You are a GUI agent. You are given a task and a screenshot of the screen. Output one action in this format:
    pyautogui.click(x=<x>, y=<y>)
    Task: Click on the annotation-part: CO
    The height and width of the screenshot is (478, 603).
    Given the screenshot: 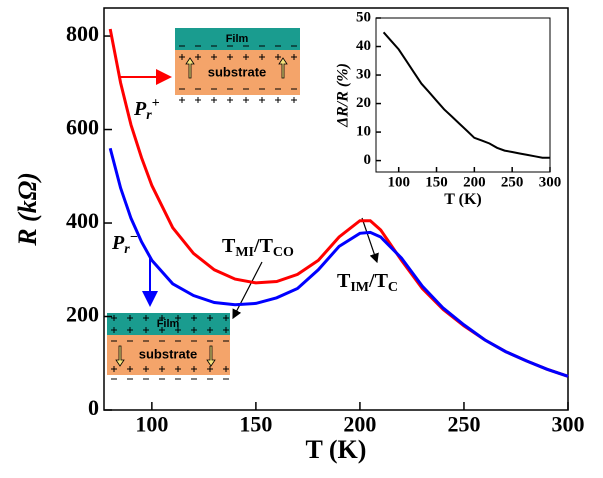 What is the action you would take?
    pyautogui.click(x=283, y=252)
    